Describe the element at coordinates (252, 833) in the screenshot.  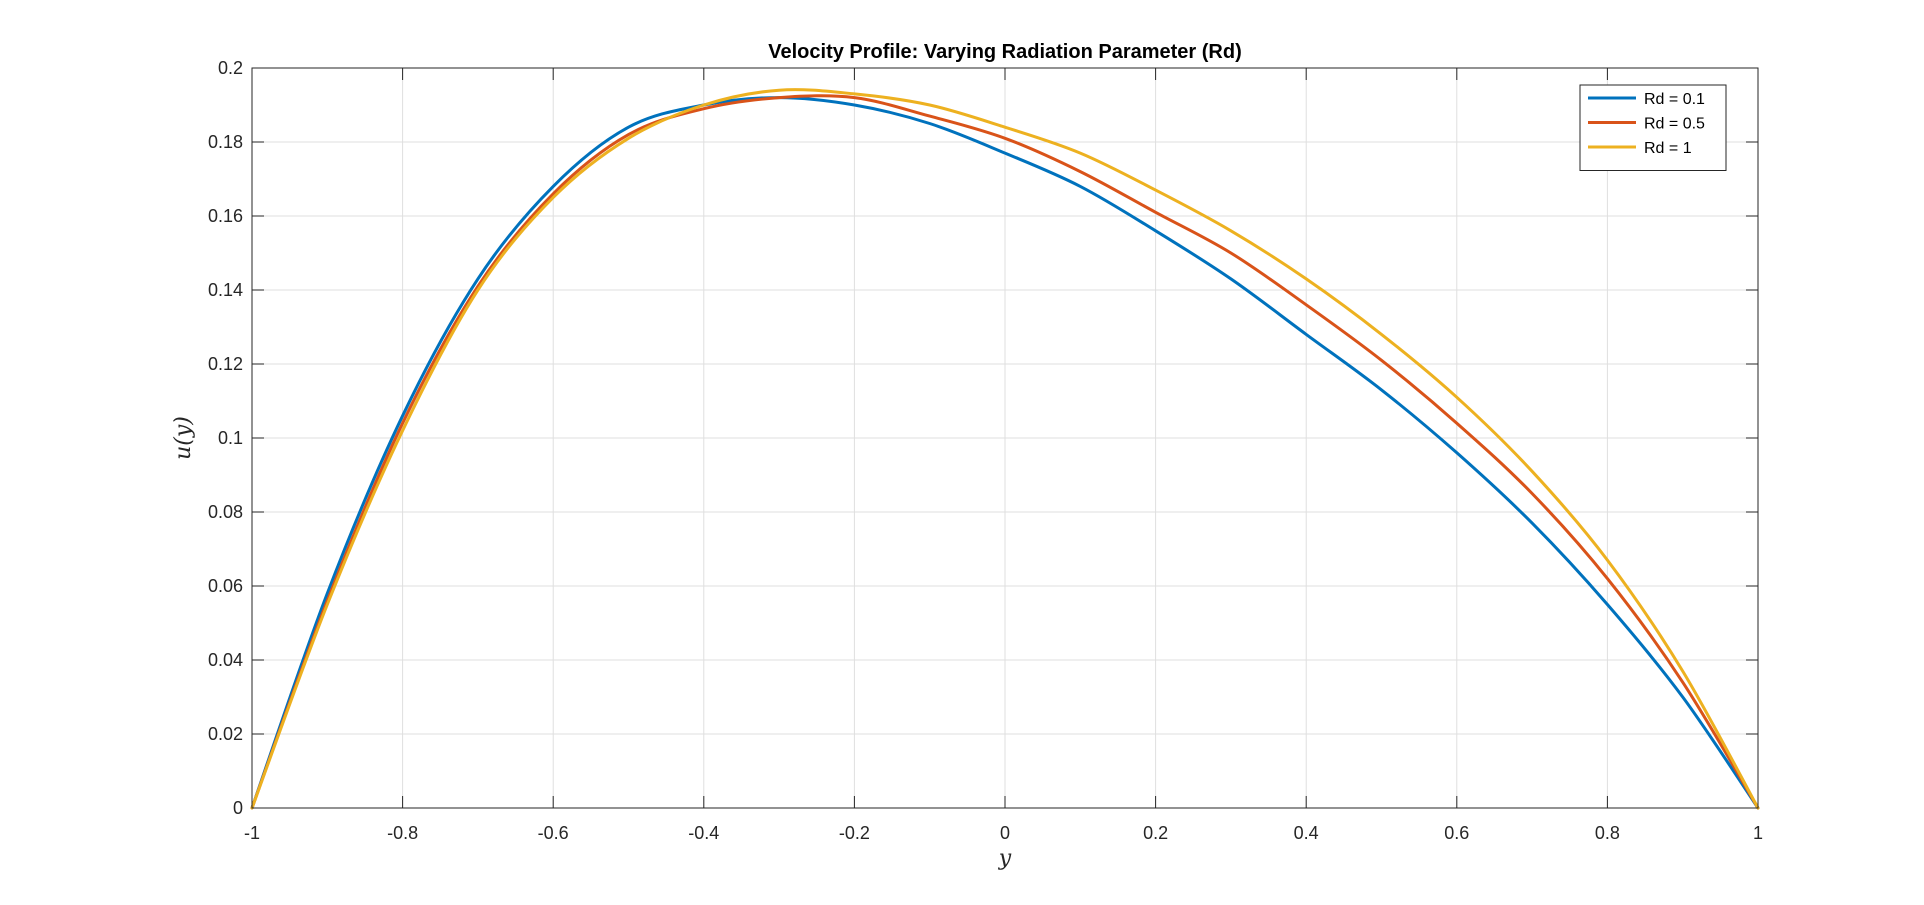
I see `x-tick-label: -1` at that location.